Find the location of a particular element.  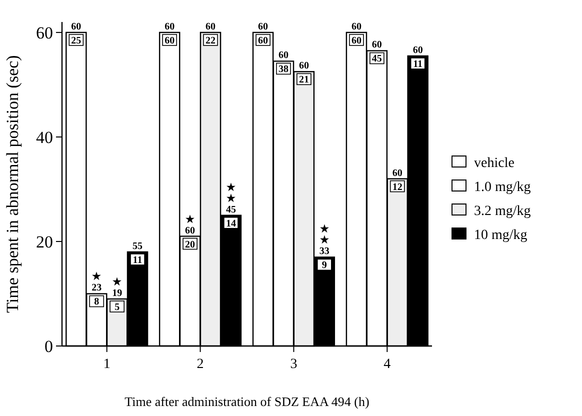

annotation: 45 is located at coordinates (377, 59).